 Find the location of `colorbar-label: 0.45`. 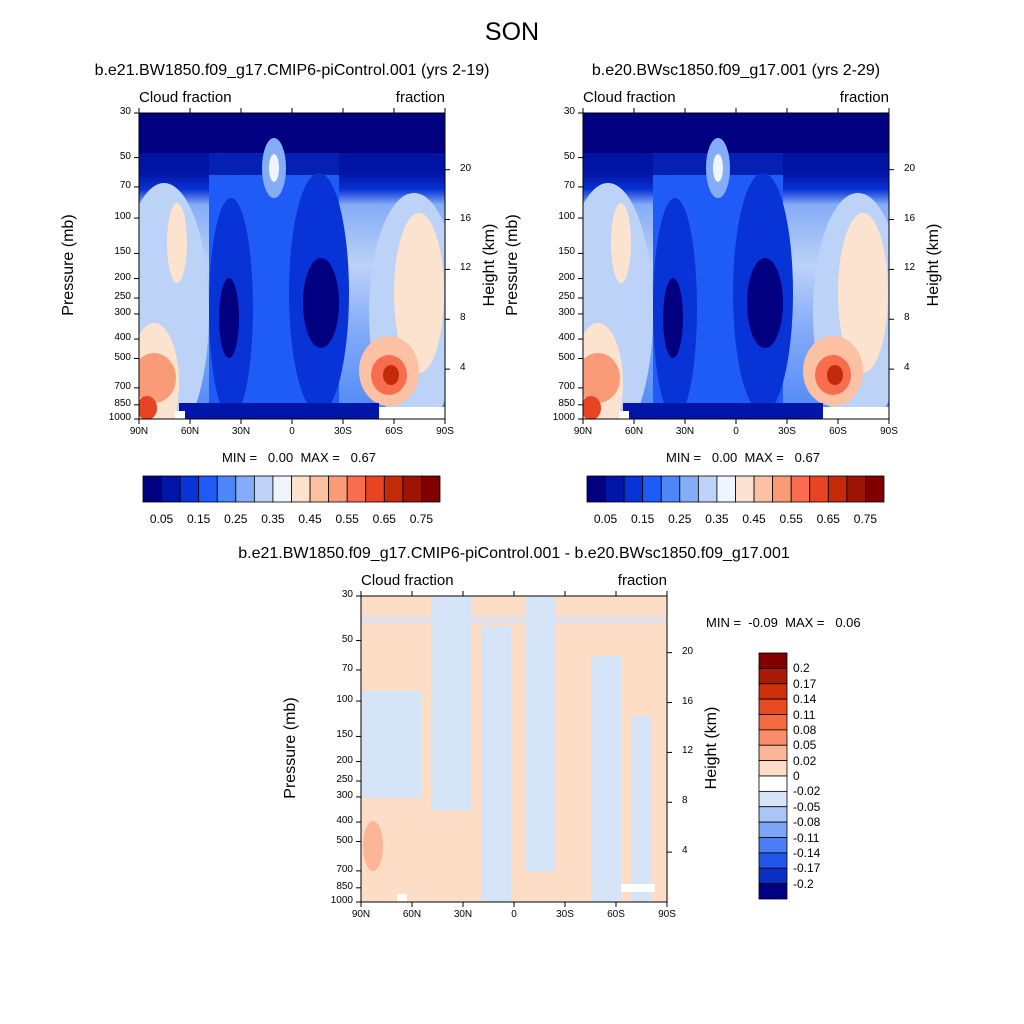

colorbar-label: 0.45 is located at coordinates (754, 519).